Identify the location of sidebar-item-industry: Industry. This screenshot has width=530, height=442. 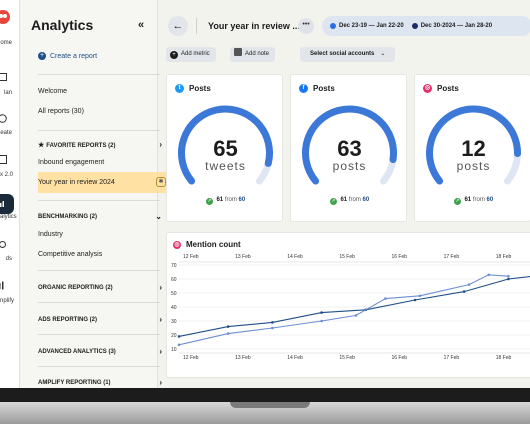
(50, 234).